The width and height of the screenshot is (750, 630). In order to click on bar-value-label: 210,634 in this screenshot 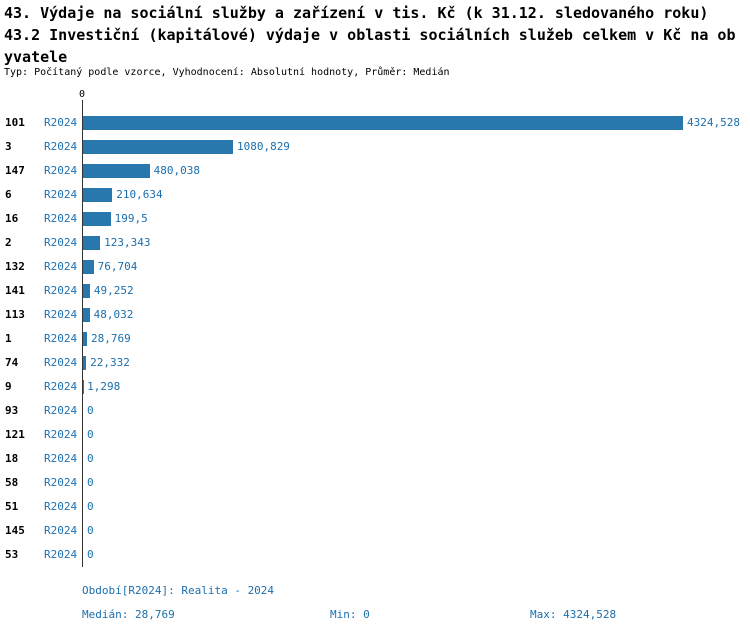, I will do `click(139, 194)`.